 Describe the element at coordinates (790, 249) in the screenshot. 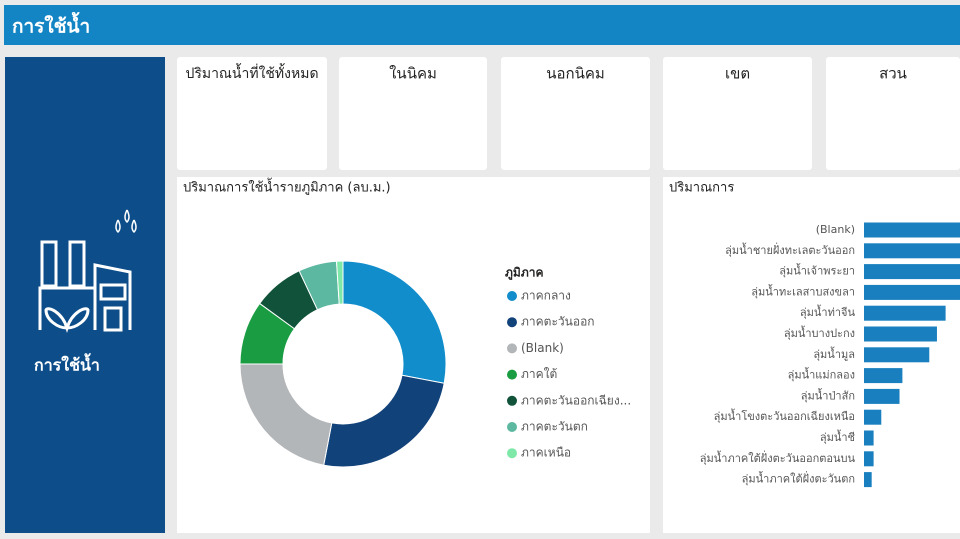

I see `y-tick-label: ลุ่มน้ำชายฝั่งทะเลตะวันออก` at that location.